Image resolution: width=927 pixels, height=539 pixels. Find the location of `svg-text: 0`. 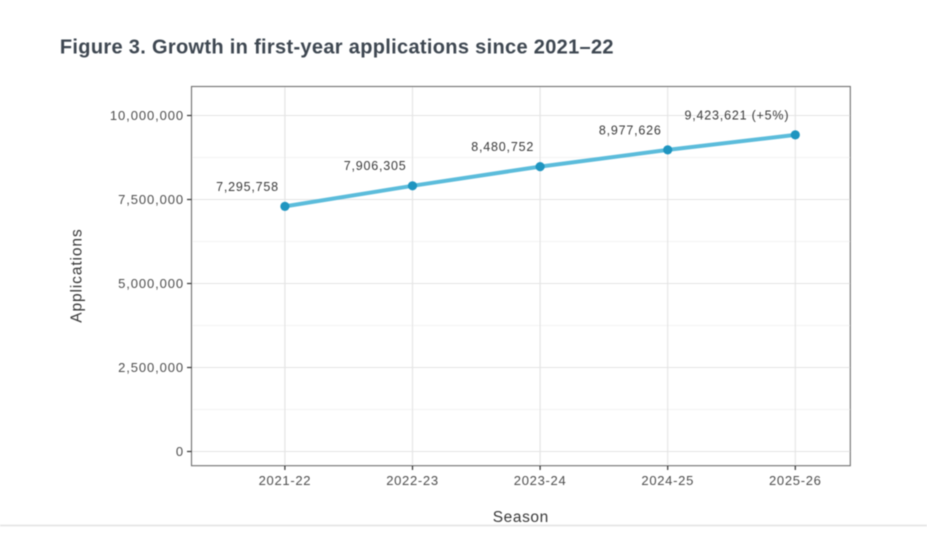

svg-text: 0 is located at coordinates (180, 451).